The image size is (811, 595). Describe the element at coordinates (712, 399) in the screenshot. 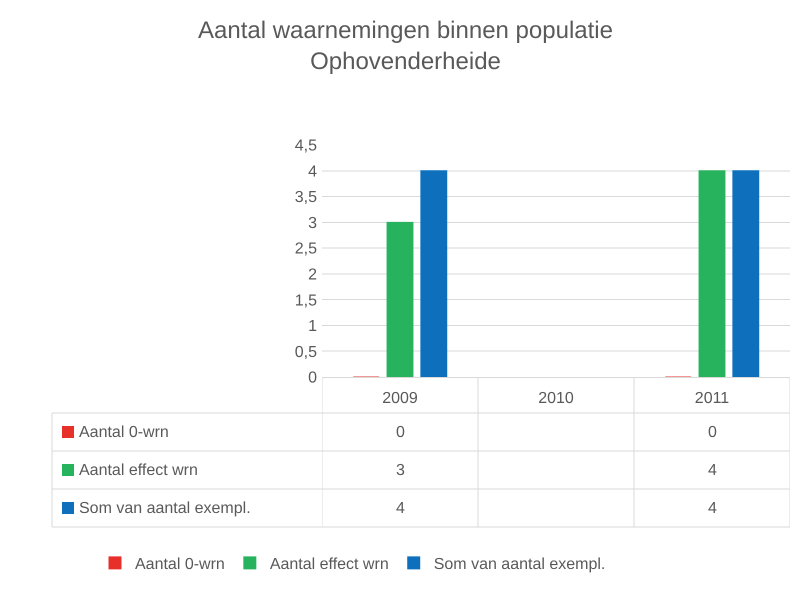

I see `x-tick-label: 2011` at that location.